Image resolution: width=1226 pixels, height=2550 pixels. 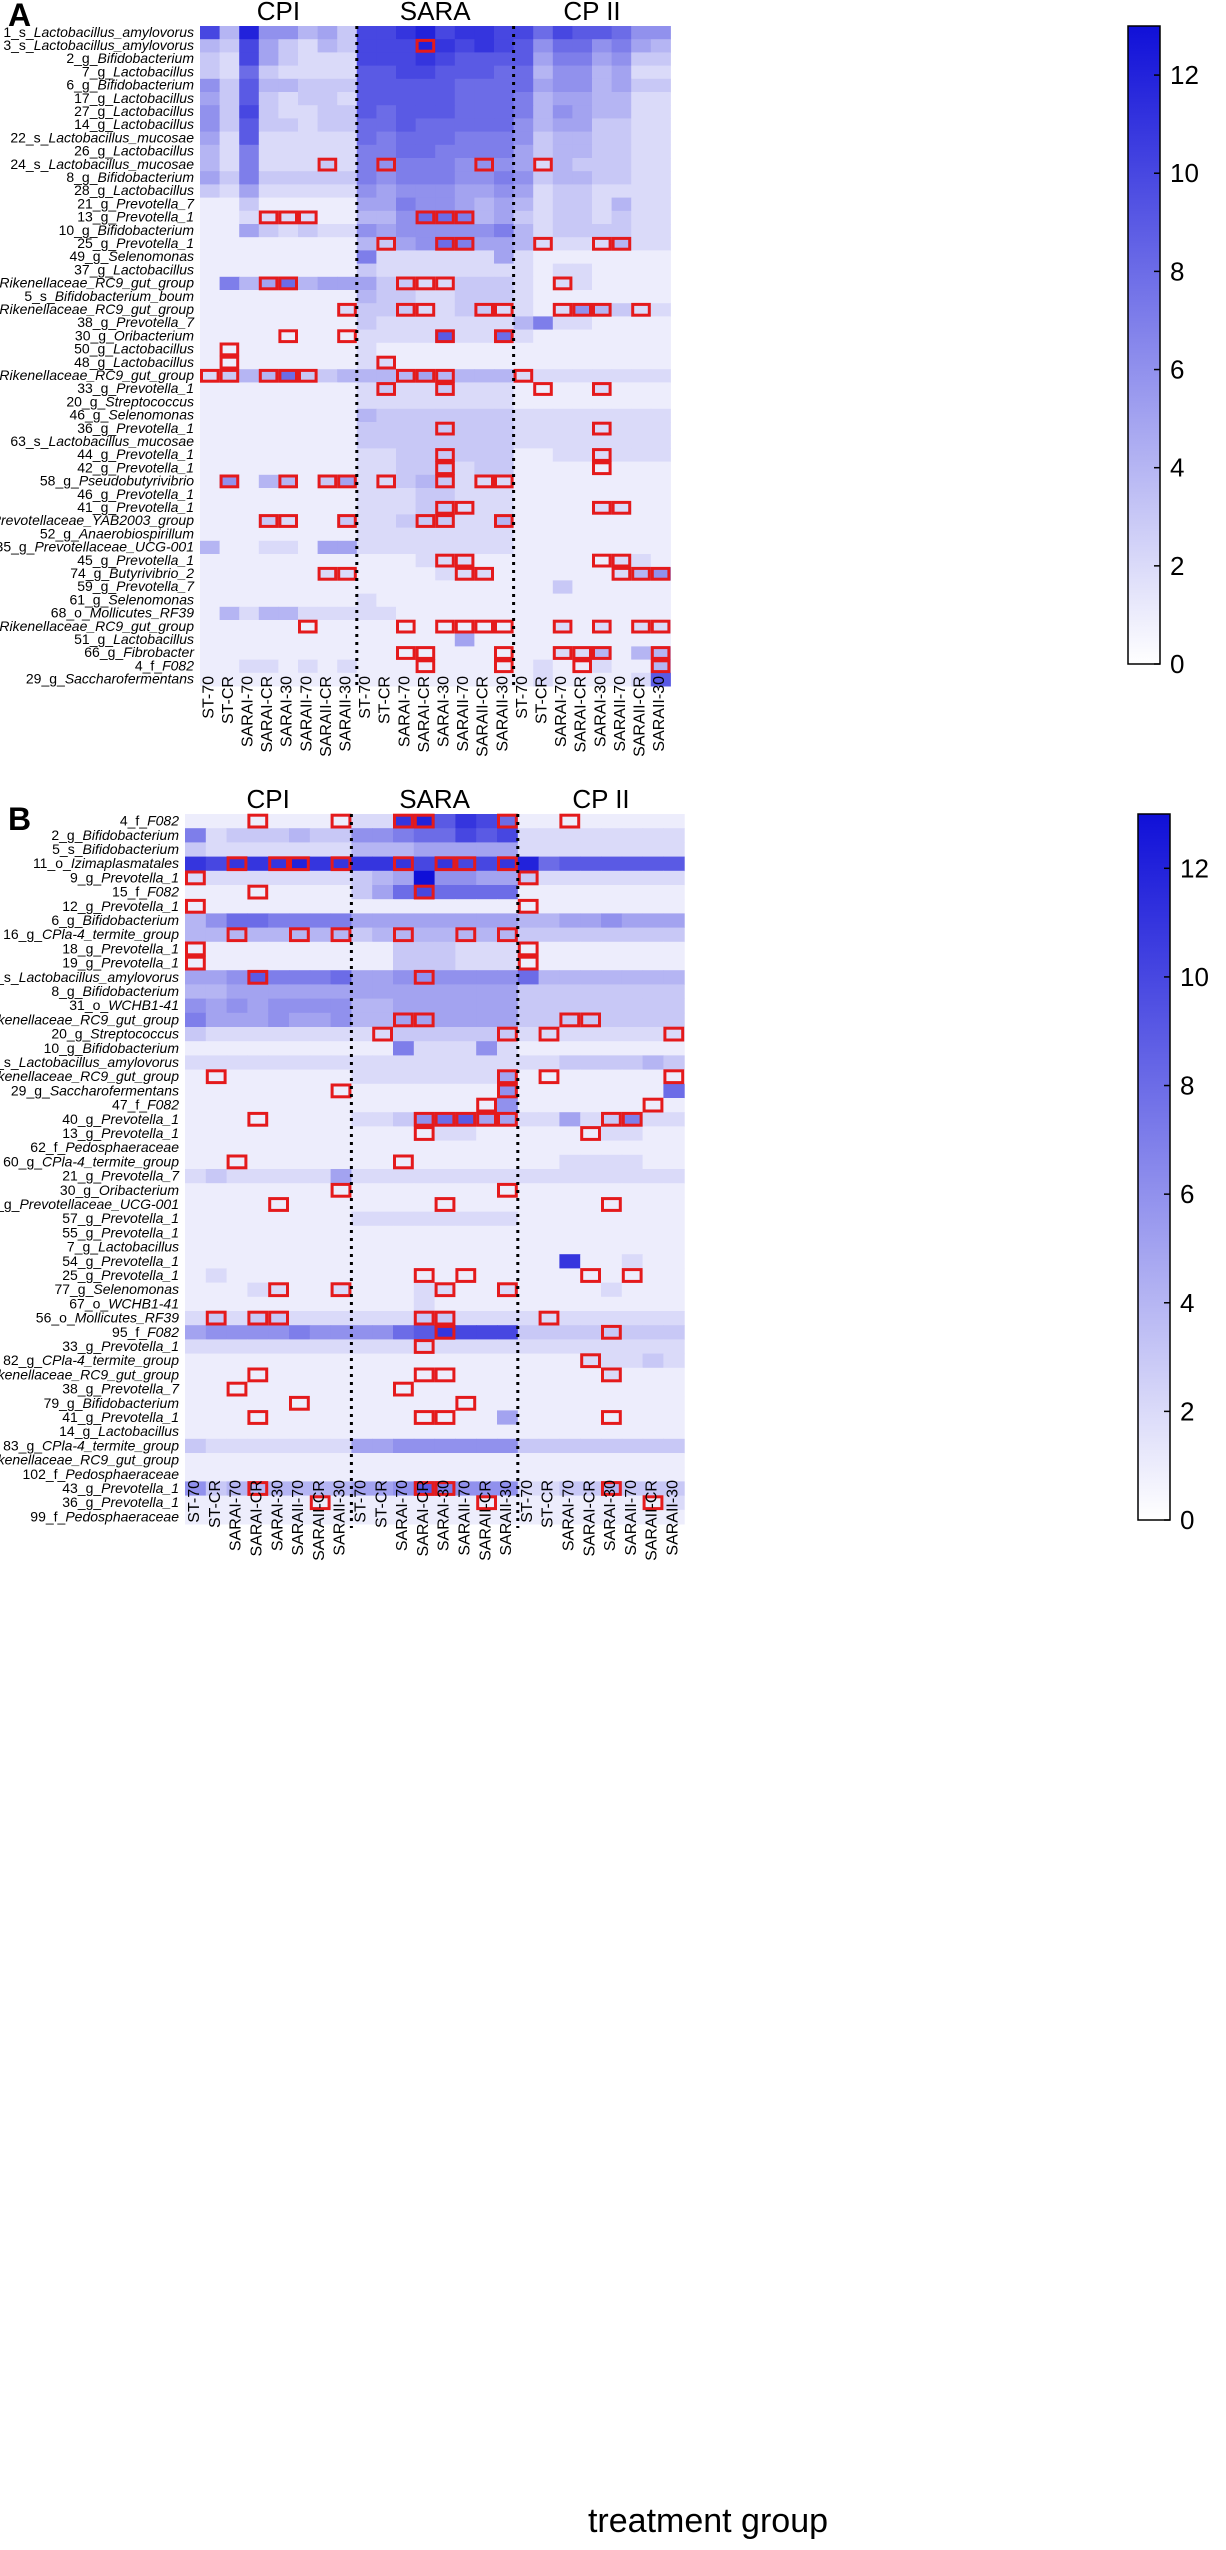 I want to click on column-label: SARAII-30, so click(x=502, y=714).